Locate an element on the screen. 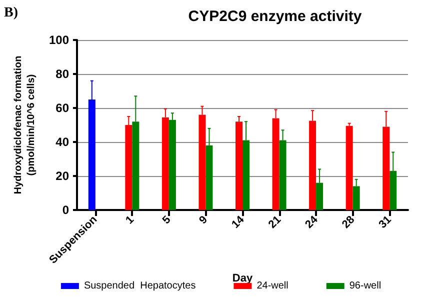 This screenshot has height=297, width=442. y-tick-label: 100 is located at coordinates (59, 40).